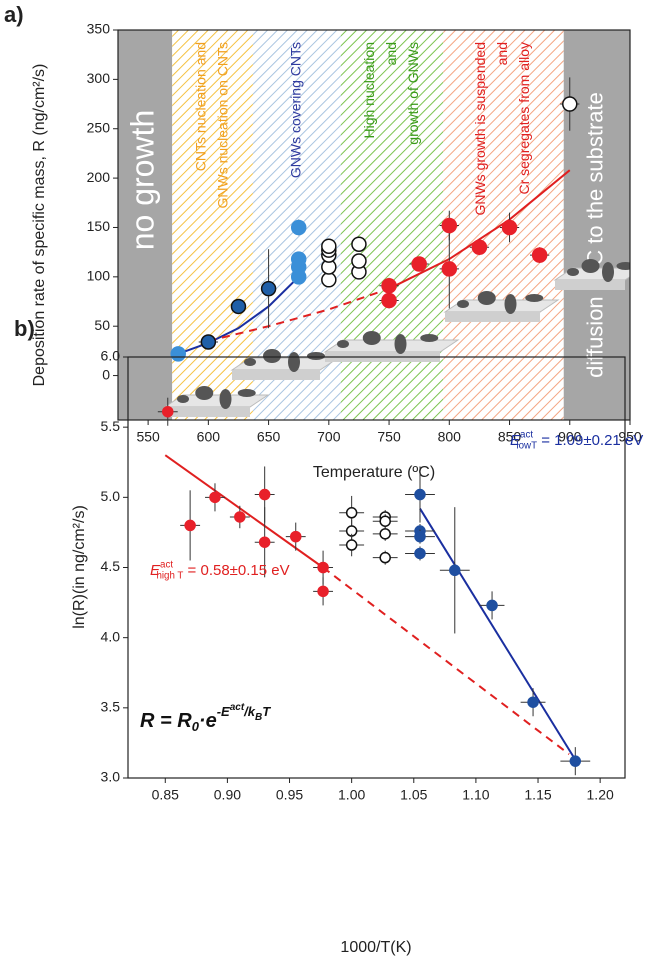 The width and height of the screenshot is (659, 964). I want to click on y-tick-label: 3.5, so click(111, 707).